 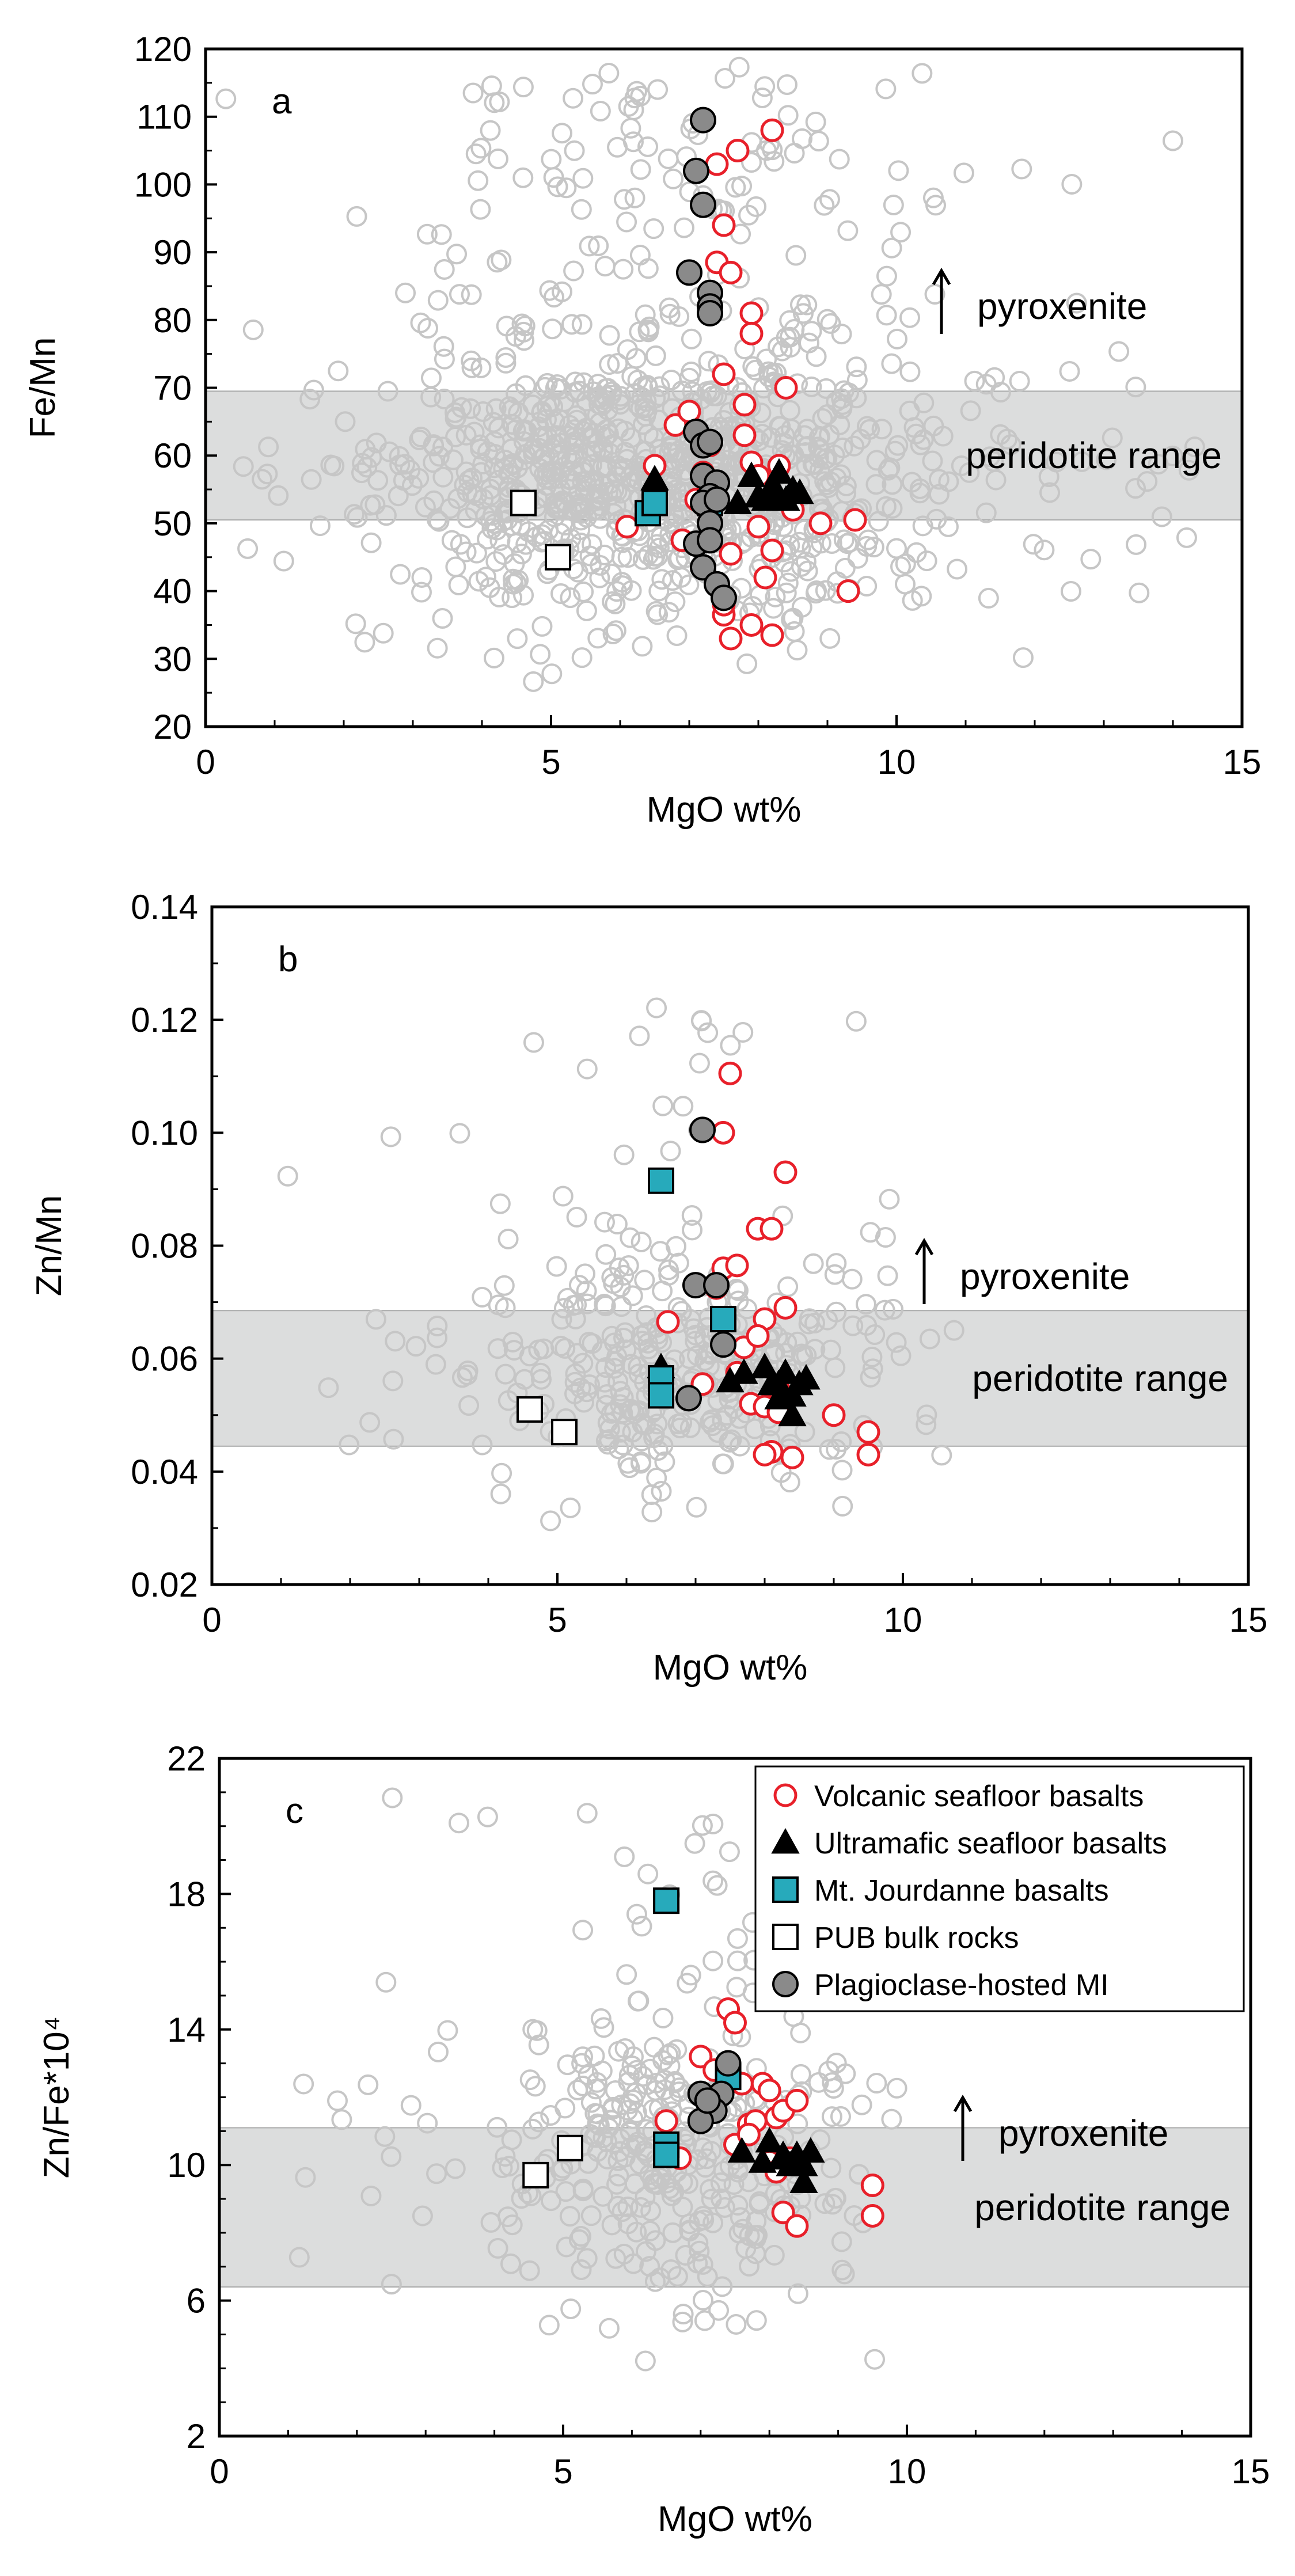 I want to click on jourdanne-point, so click(x=654, y=502).